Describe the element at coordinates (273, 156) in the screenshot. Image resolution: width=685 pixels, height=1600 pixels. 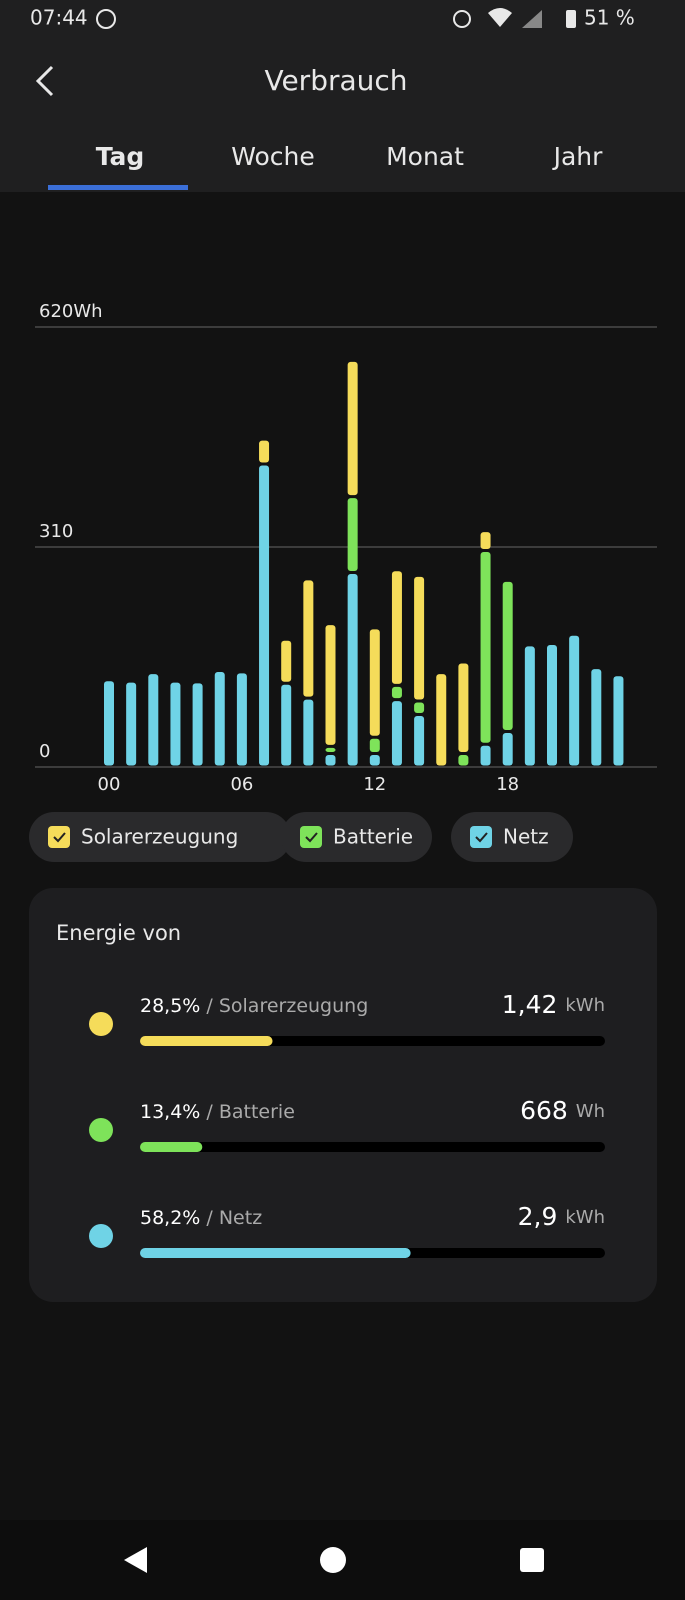
I see `tab: Woche` at that location.